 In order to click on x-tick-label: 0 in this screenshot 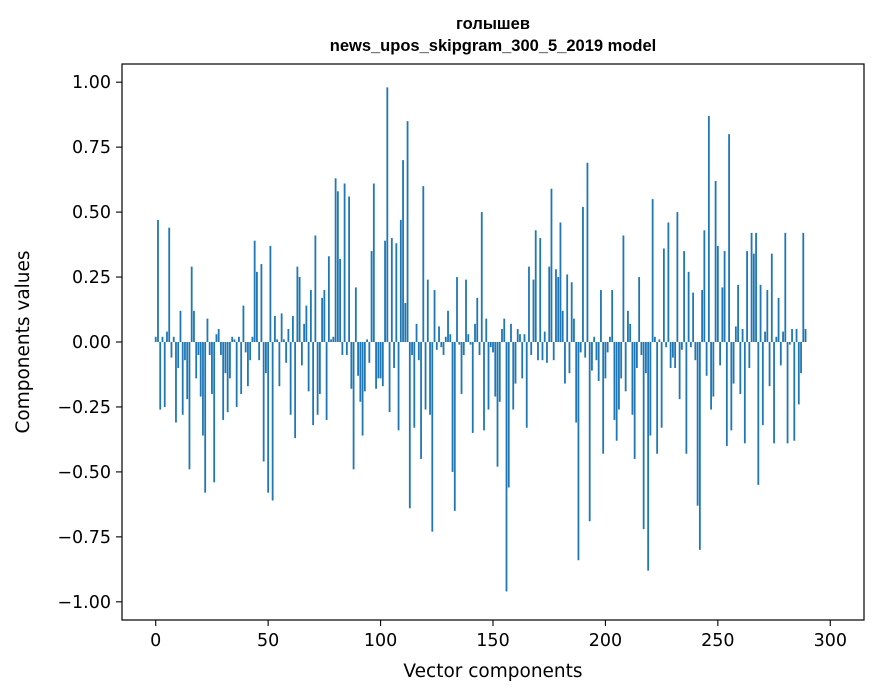, I will do `click(155, 641)`.